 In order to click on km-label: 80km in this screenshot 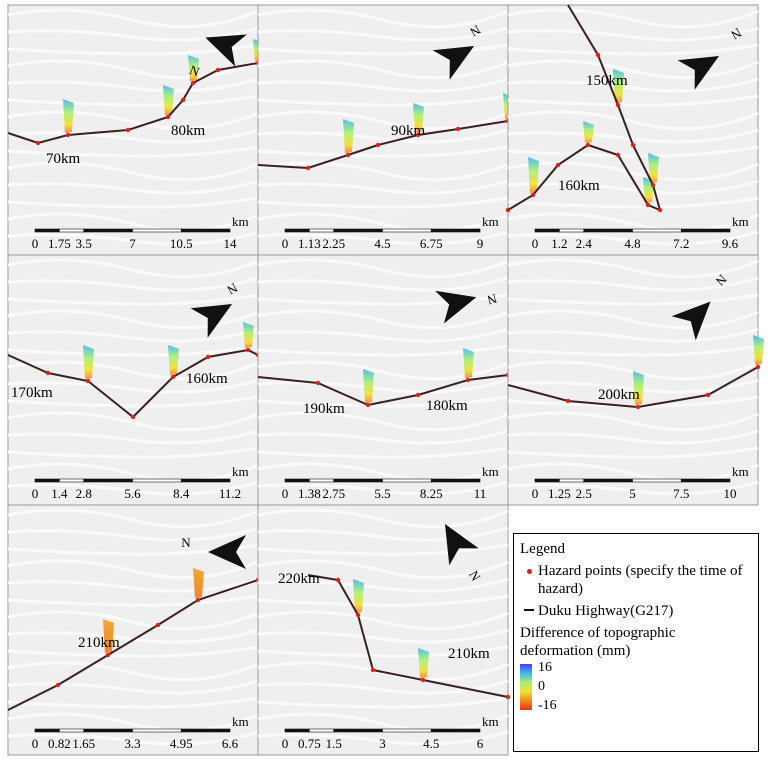, I will do `click(188, 131)`.